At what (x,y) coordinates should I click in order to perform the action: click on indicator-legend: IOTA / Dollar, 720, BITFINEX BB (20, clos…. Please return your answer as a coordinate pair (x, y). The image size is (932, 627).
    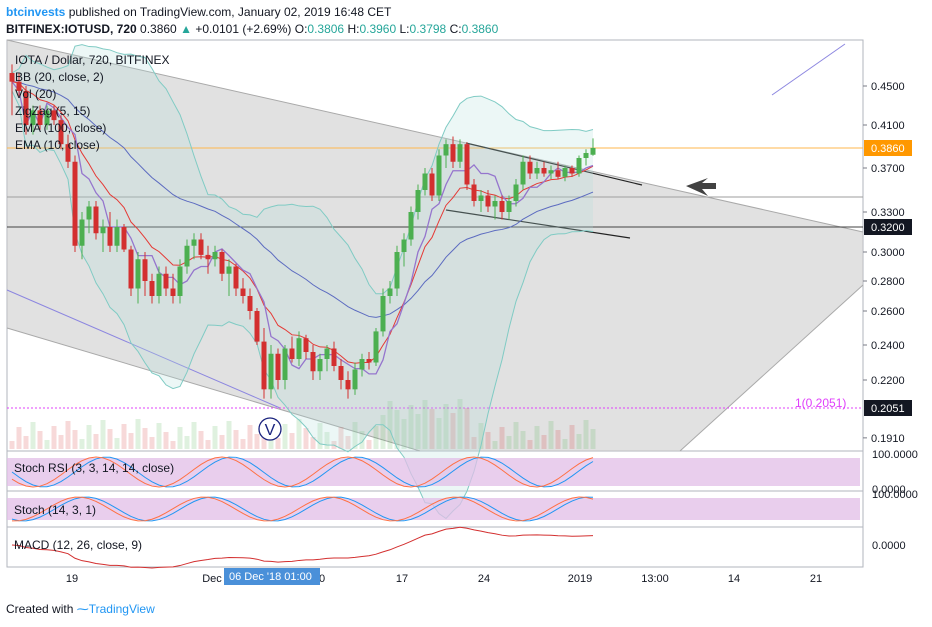
    Looking at the image, I should click on (92, 102).